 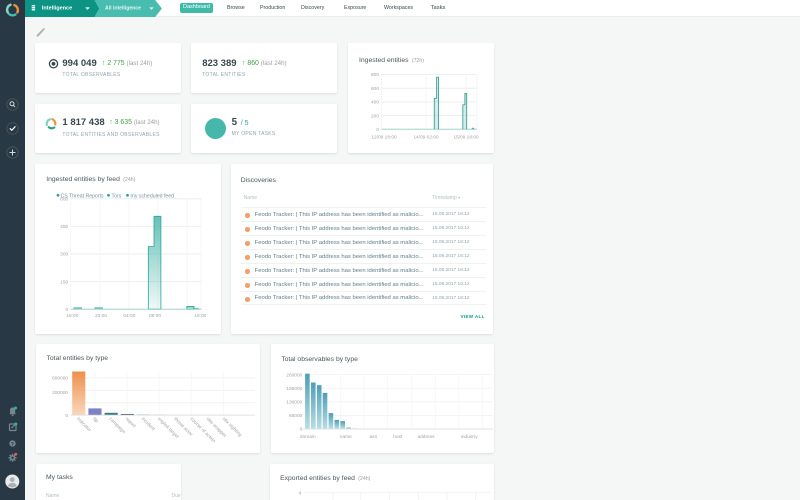 I want to click on svg-text: indicator, so click(x=83, y=424).